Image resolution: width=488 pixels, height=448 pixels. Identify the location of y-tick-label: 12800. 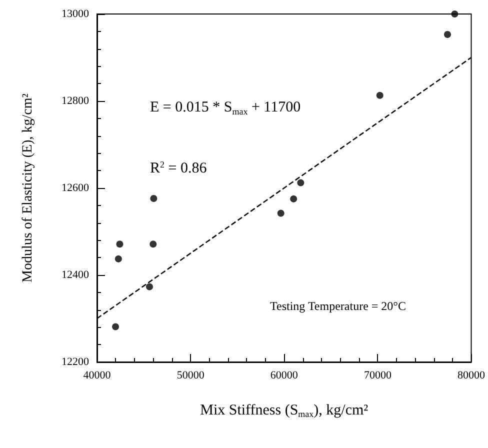
(76, 101).